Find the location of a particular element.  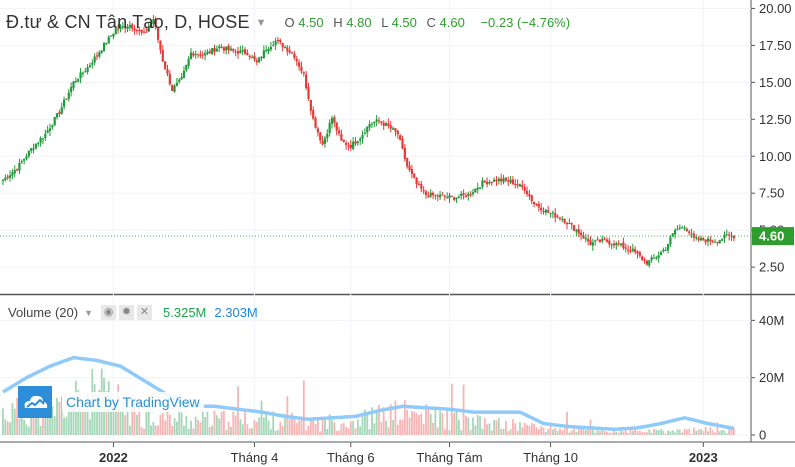

price-tick-label: 2.50 is located at coordinates (771, 267).